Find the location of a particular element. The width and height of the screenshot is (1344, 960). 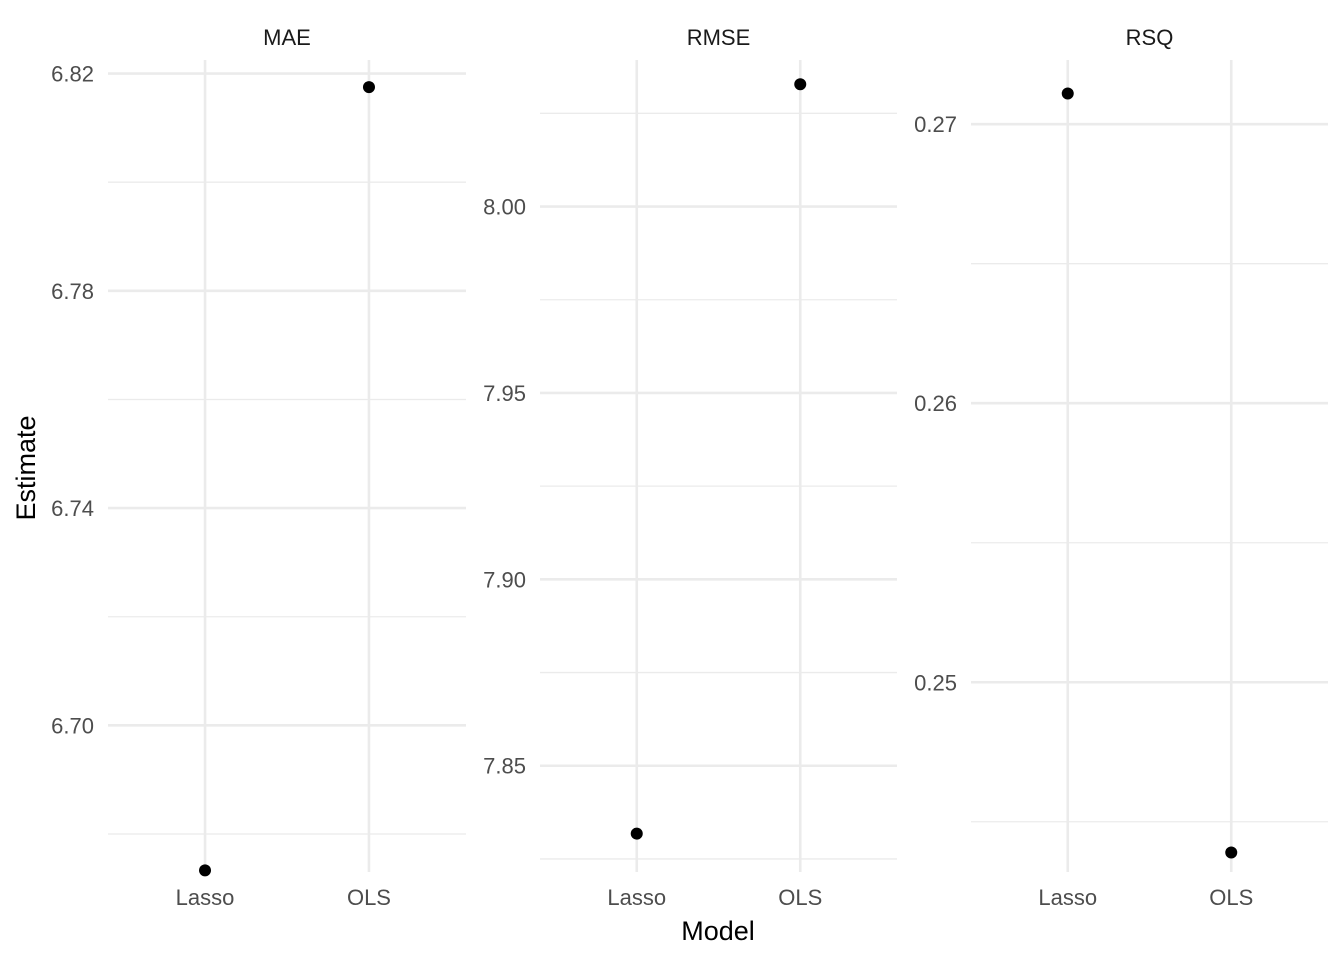

y-tick-label: 6.74 is located at coordinates (72, 508).